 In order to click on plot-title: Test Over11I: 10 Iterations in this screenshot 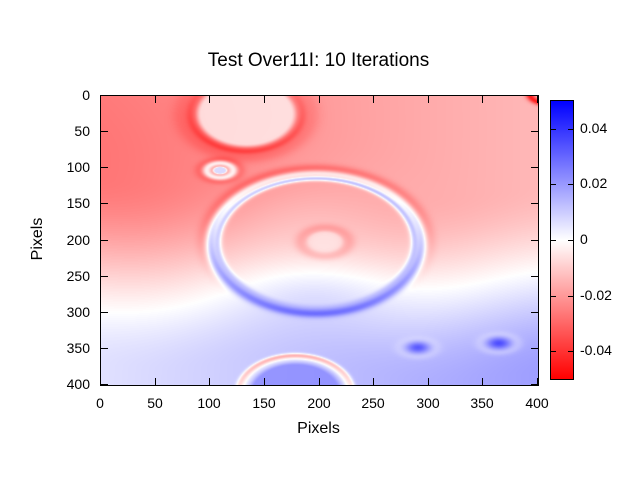, I will do `click(318, 60)`.